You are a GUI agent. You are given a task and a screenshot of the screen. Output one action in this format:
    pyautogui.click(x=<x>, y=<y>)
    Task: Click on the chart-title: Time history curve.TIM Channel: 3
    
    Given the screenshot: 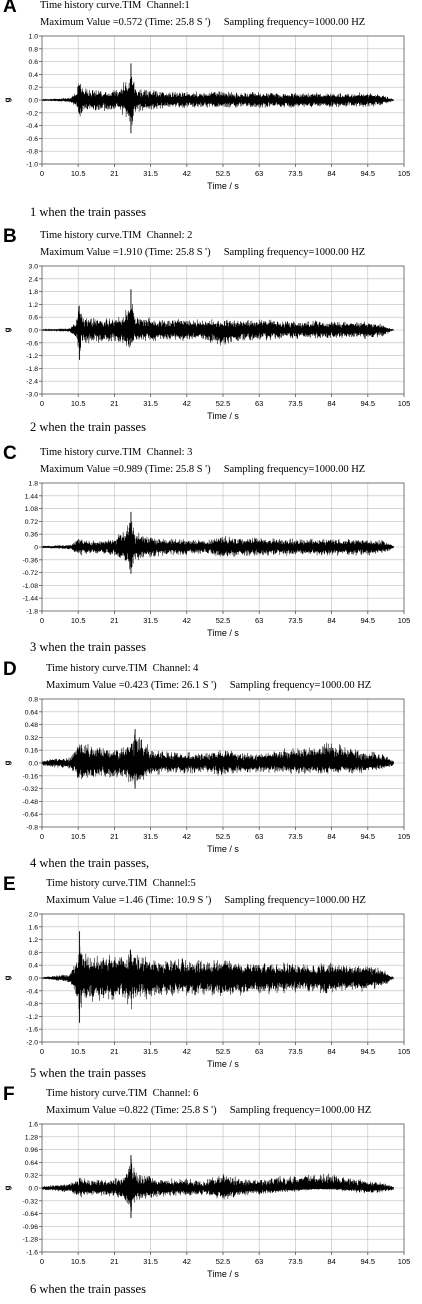 What is the action you would take?
    pyautogui.click(x=116, y=452)
    